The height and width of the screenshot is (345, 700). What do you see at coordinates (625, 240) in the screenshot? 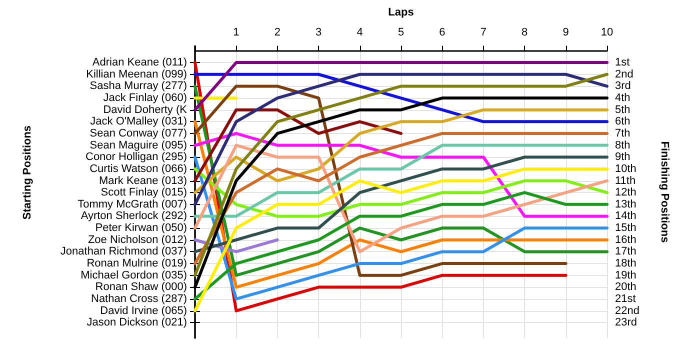
I see `y-tick-label: 16th` at bounding box center [625, 240].